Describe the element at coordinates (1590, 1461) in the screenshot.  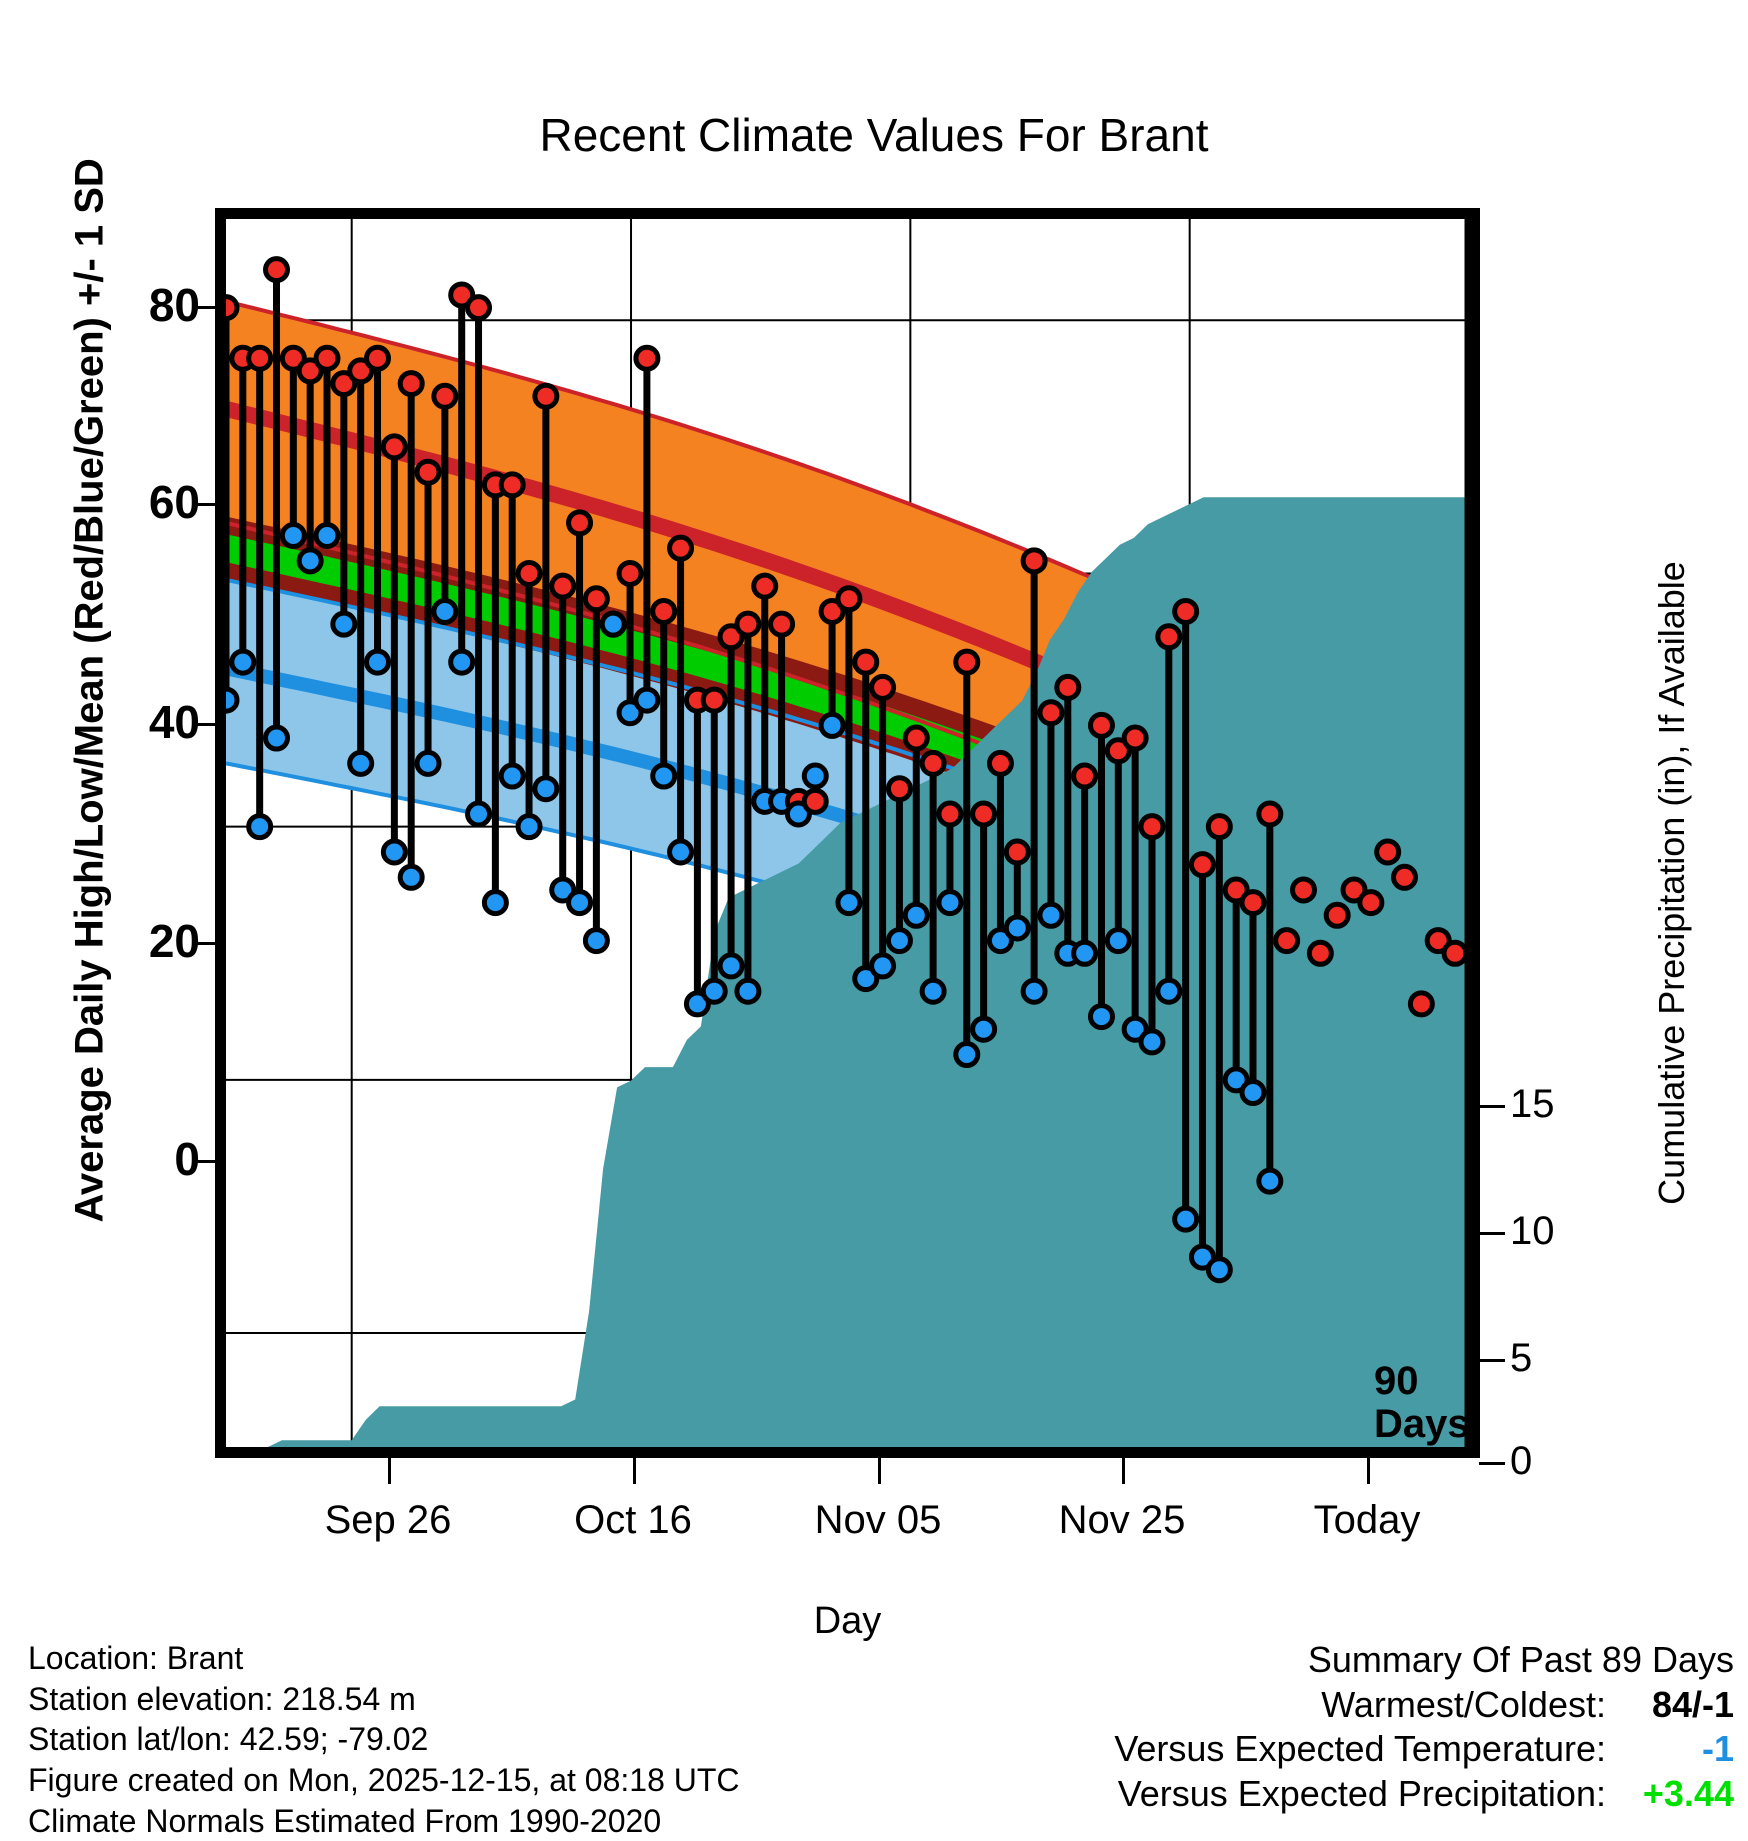
I see `y-tick-right-0: 0` at that location.